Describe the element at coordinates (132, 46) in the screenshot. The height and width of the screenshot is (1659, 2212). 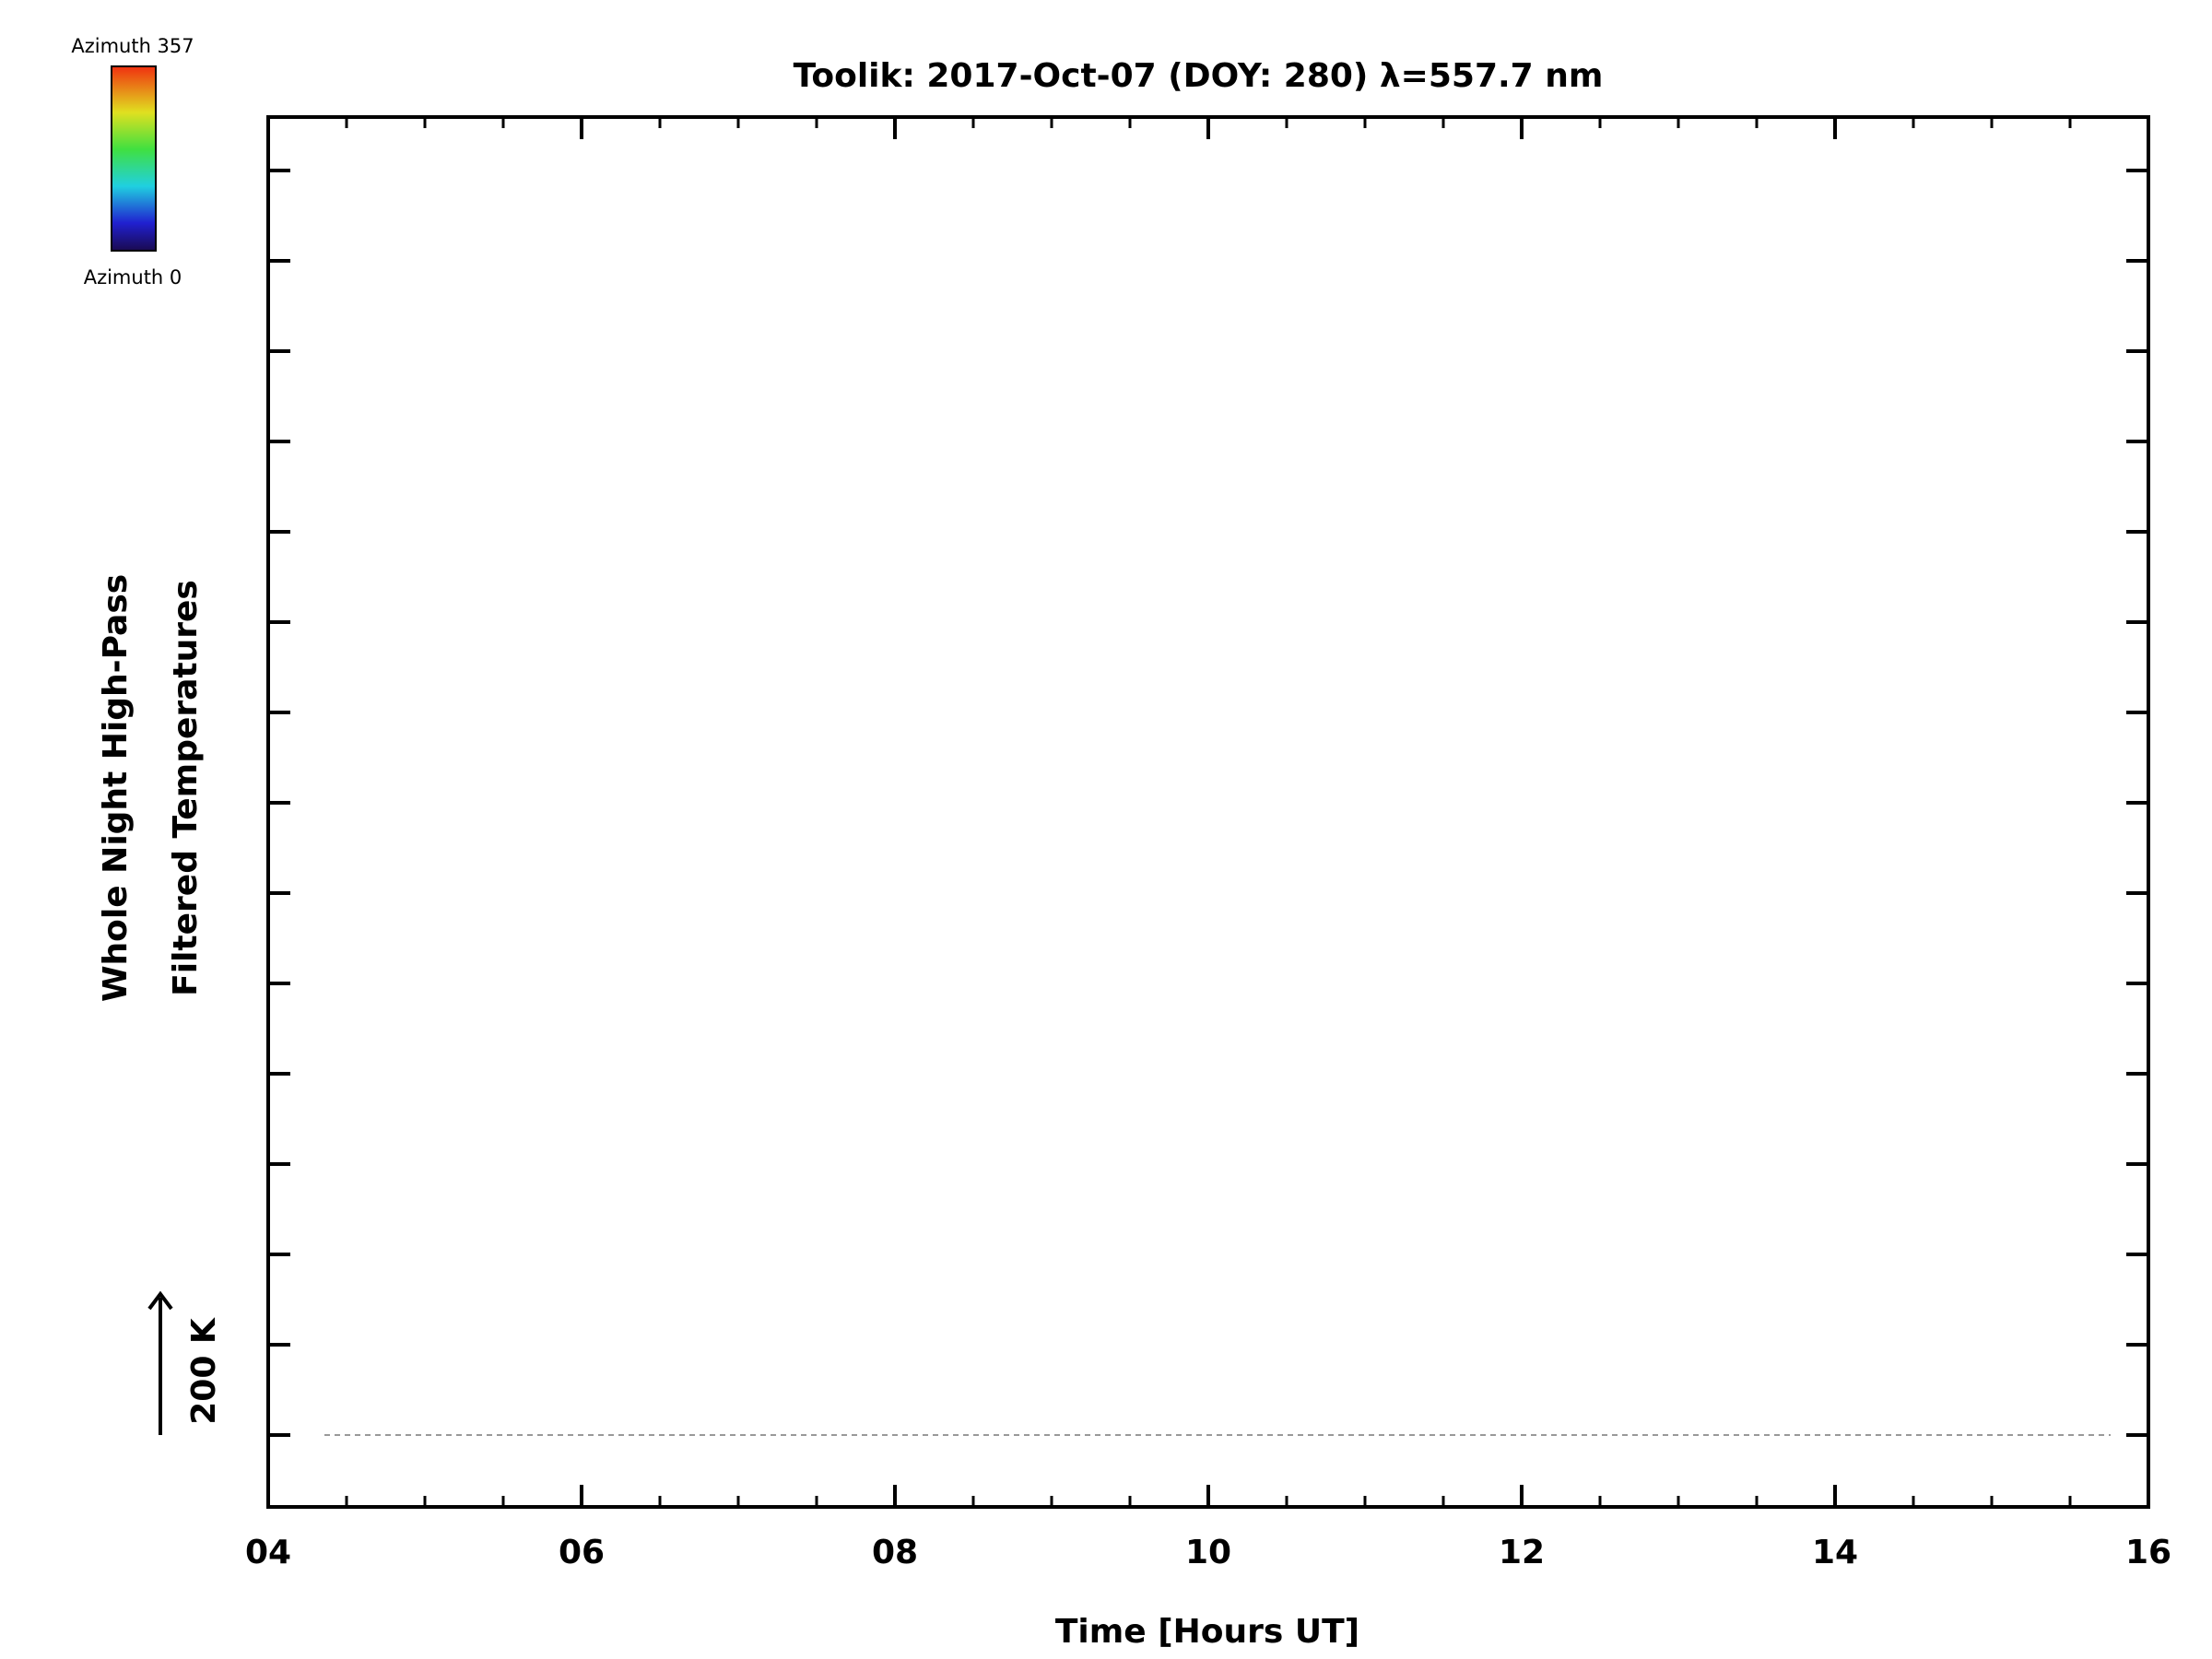
I see `colorbar-label-top: Azimuth 357` at that location.